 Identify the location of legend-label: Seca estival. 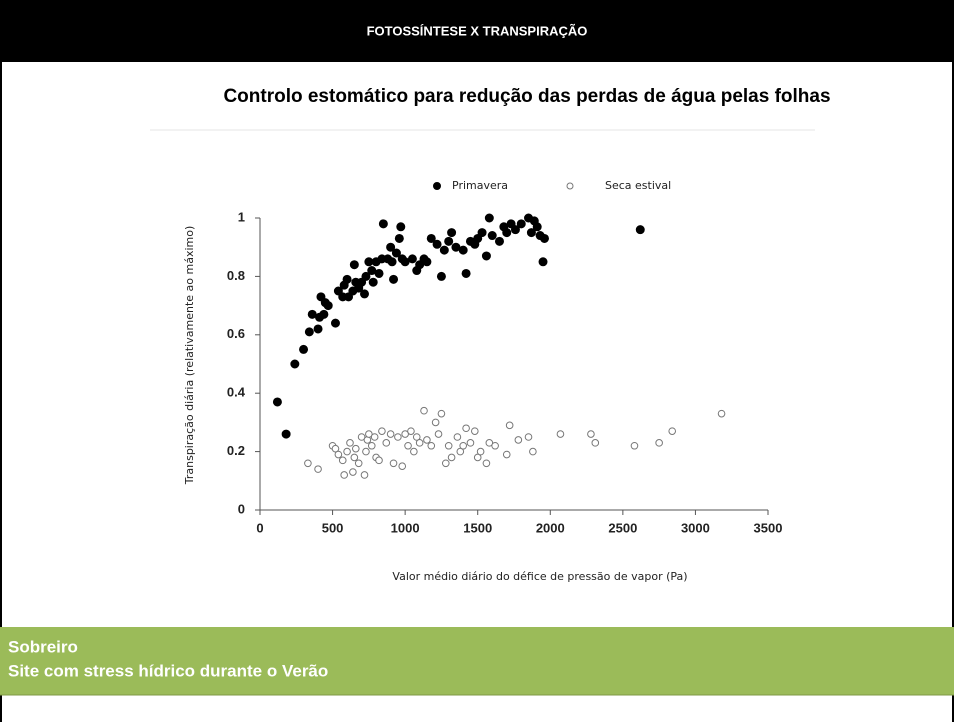
(638, 185).